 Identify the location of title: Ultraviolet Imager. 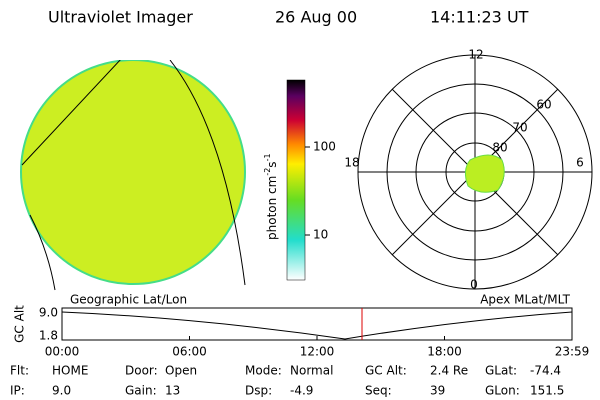
(120, 17).